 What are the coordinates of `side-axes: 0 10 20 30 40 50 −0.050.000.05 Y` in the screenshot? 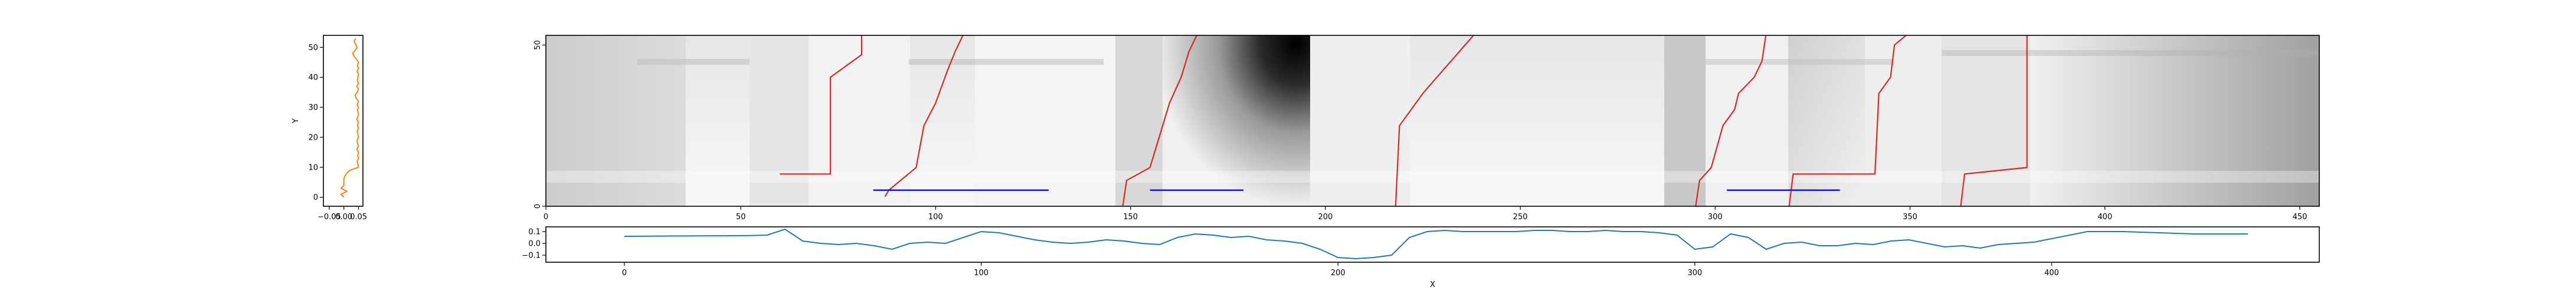 It's located at (330, 133).